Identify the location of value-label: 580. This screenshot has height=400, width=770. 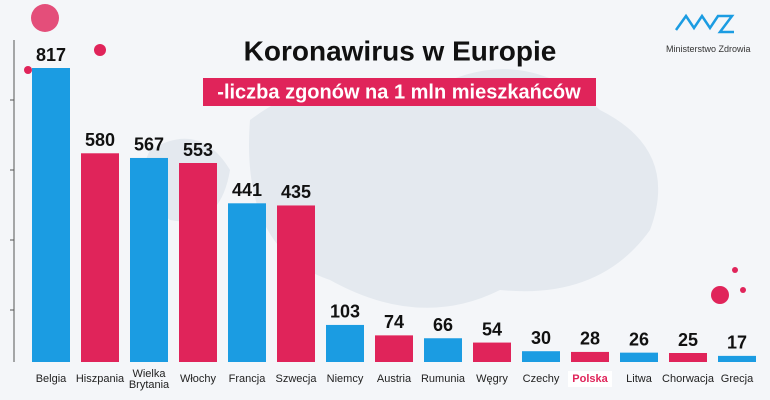
(100, 140).